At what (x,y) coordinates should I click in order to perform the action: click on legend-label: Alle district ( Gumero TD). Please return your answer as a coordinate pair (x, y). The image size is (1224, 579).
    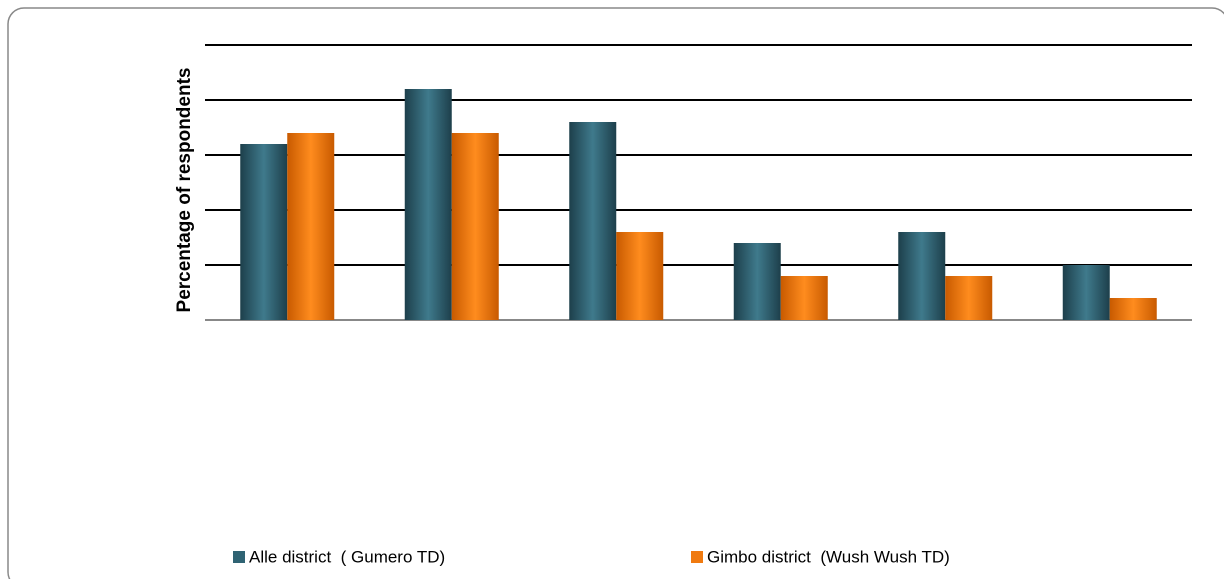
    Looking at the image, I should click on (347, 556).